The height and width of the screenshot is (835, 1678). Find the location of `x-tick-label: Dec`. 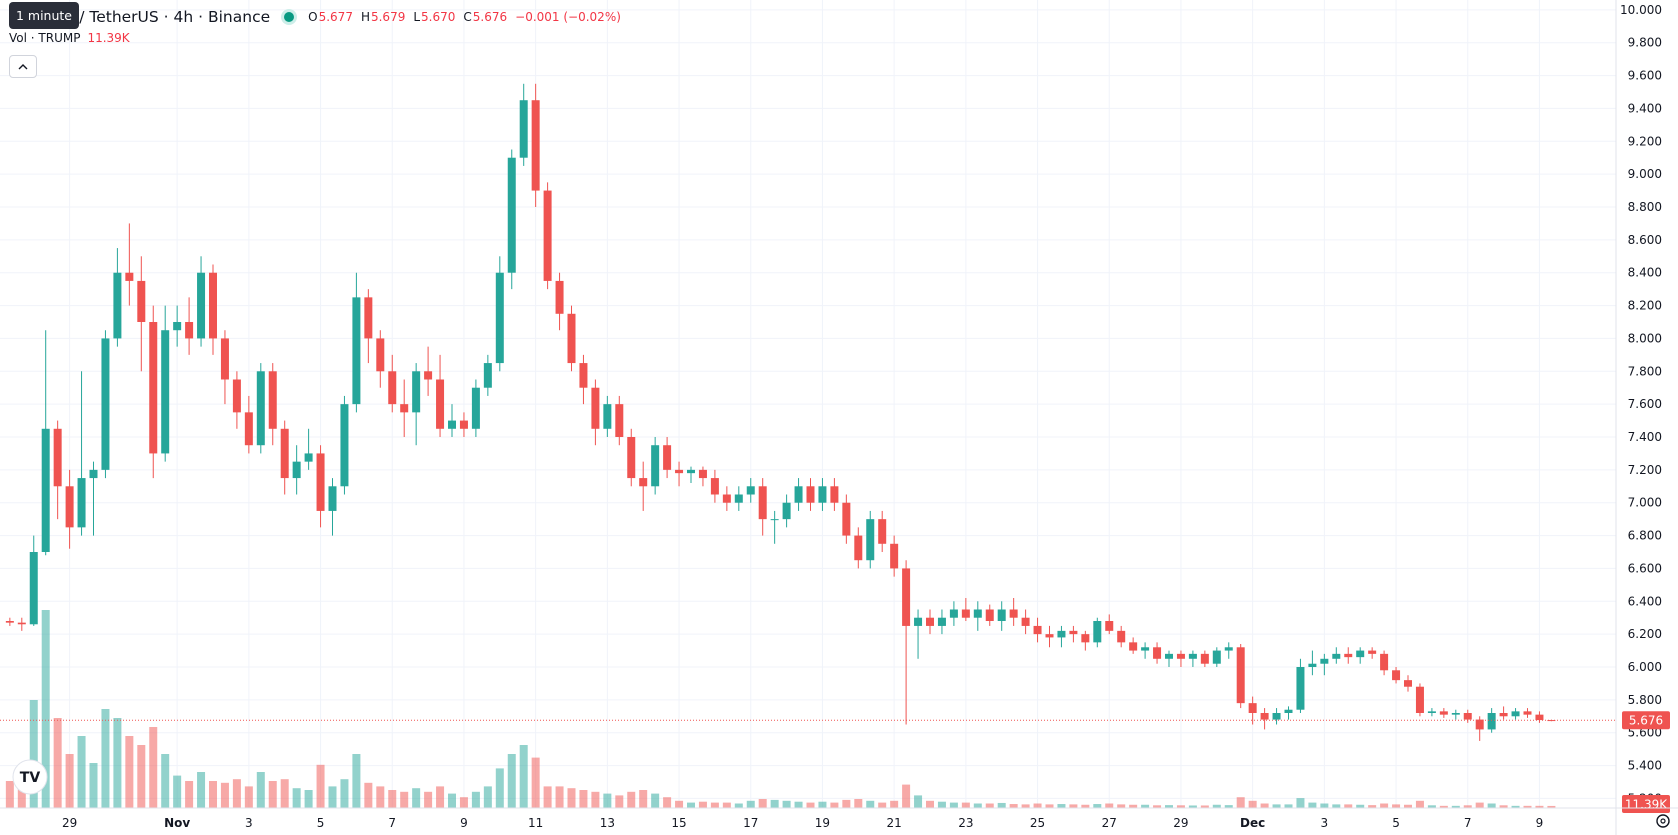

x-tick-label: Dec is located at coordinates (1252, 823).